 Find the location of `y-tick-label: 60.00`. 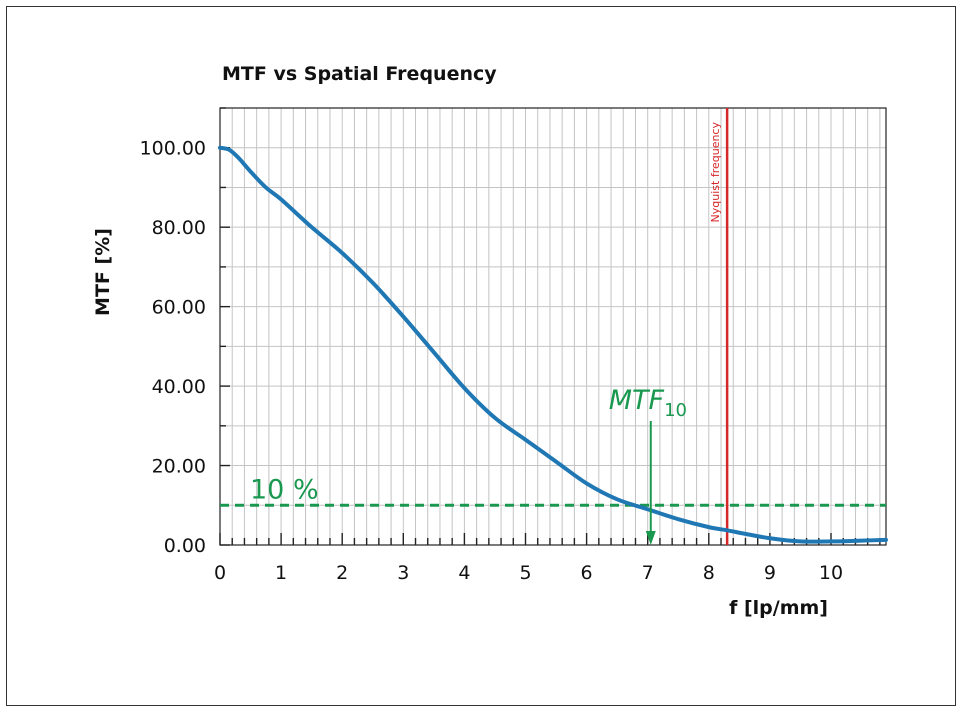

y-tick-label: 60.00 is located at coordinates (179, 308).